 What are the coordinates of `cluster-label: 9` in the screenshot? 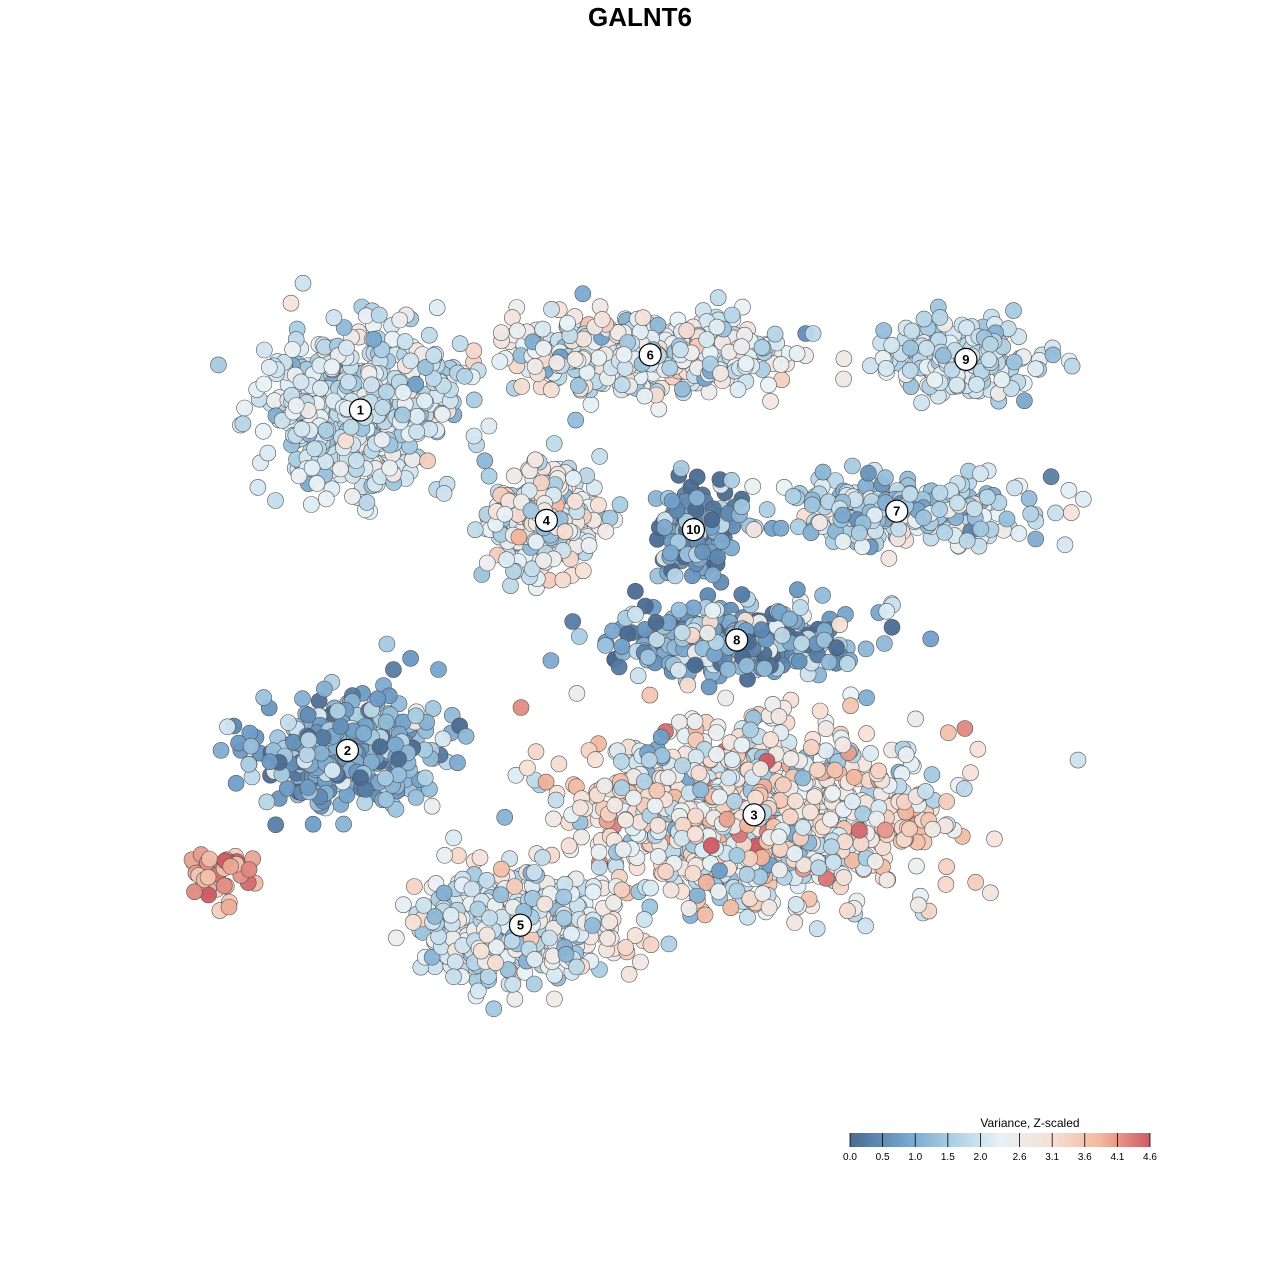 It's located at (966, 359).